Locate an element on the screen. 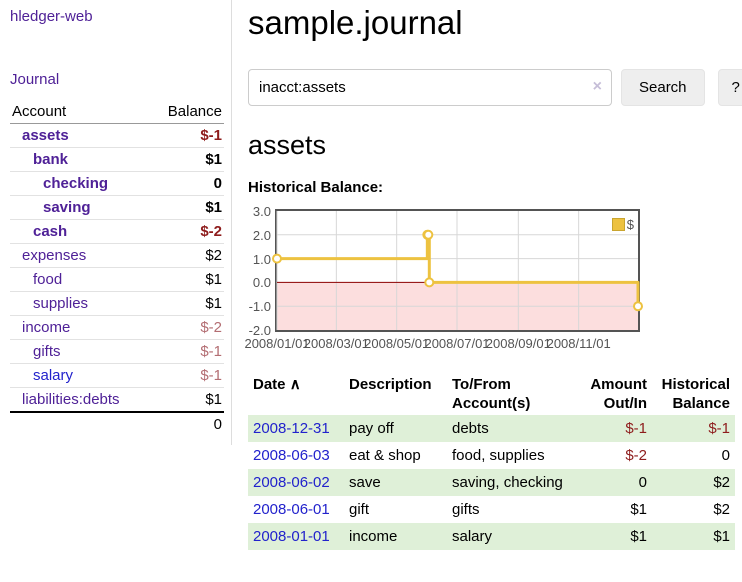 This screenshot has height=582, width=742. register-header-balance: Historical Balance is located at coordinates (695, 394).